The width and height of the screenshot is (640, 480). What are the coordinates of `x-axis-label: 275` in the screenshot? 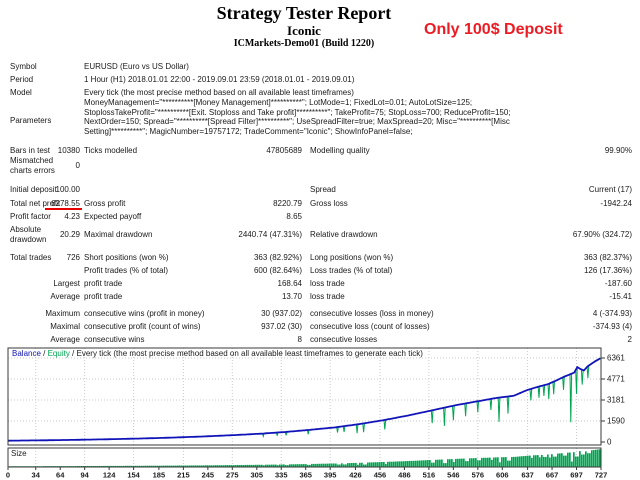 It's located at (232, 475).